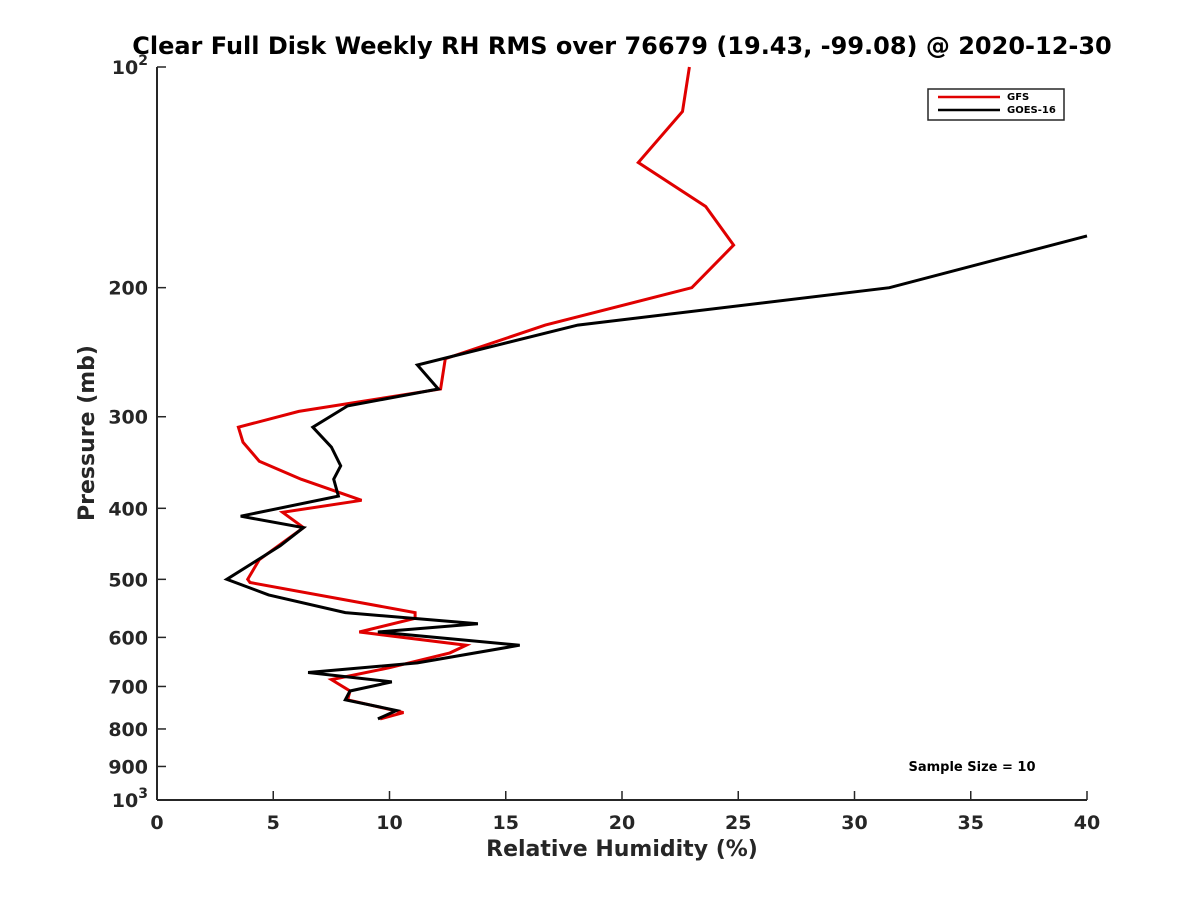  Describe the element at coordinates (389, 823) in the screenshot. I see `x-tick-label: 10` at that location.